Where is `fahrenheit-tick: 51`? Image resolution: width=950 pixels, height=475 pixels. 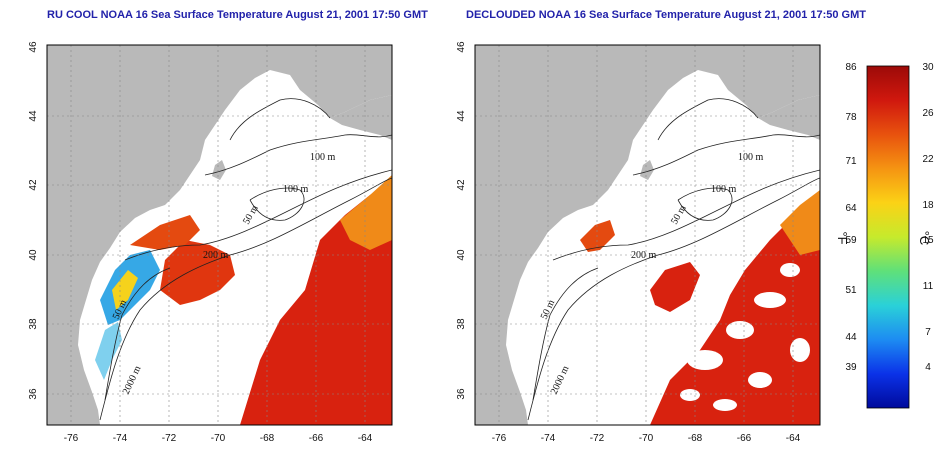 fahrenheit-tick: 51 is located at coordinates (851, 290).